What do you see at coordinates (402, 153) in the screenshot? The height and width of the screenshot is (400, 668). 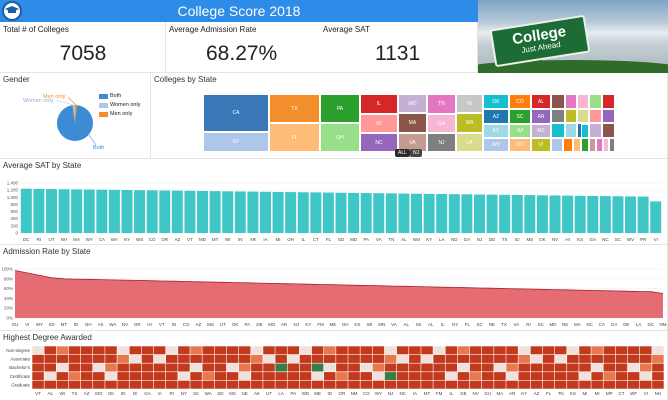 I see `treemap-breadcrumb-all: ALL` at bounding box center [402, 153].